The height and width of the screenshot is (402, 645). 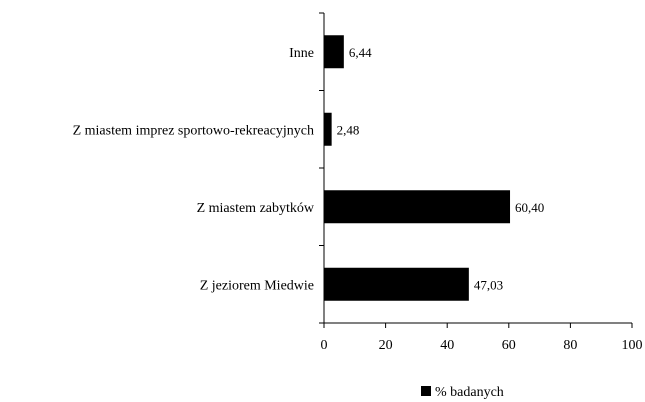 I want to click on x-tick-label: 100, so click(x=632, y=345).